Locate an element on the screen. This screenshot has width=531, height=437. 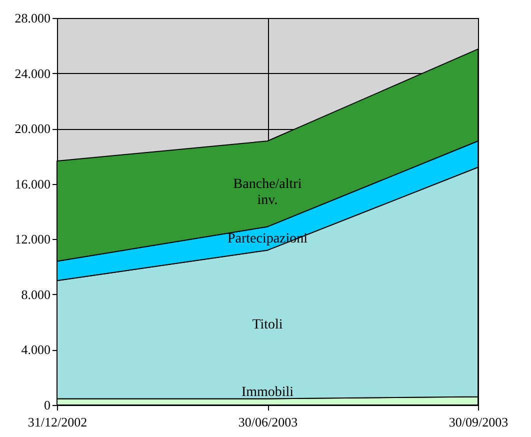
y-tick-label: 20.000 is located at coordinates (32, 128).